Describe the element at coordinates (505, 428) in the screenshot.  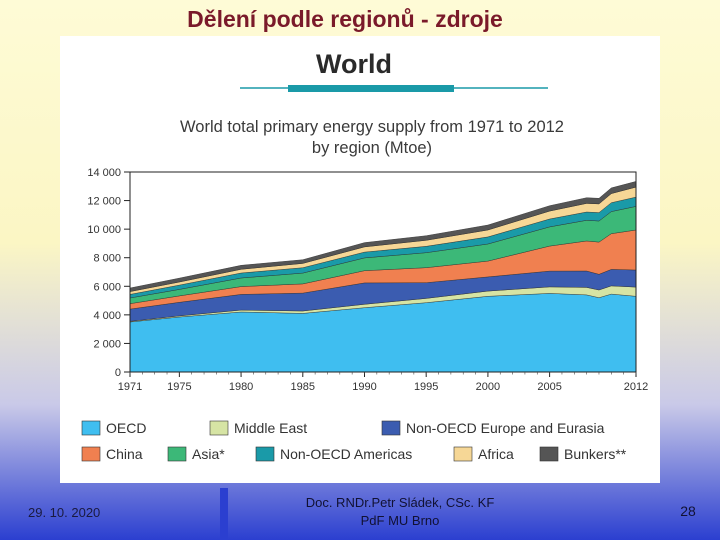
I see `legend-label: Non-OECD Europe and Eurasia` at that location.